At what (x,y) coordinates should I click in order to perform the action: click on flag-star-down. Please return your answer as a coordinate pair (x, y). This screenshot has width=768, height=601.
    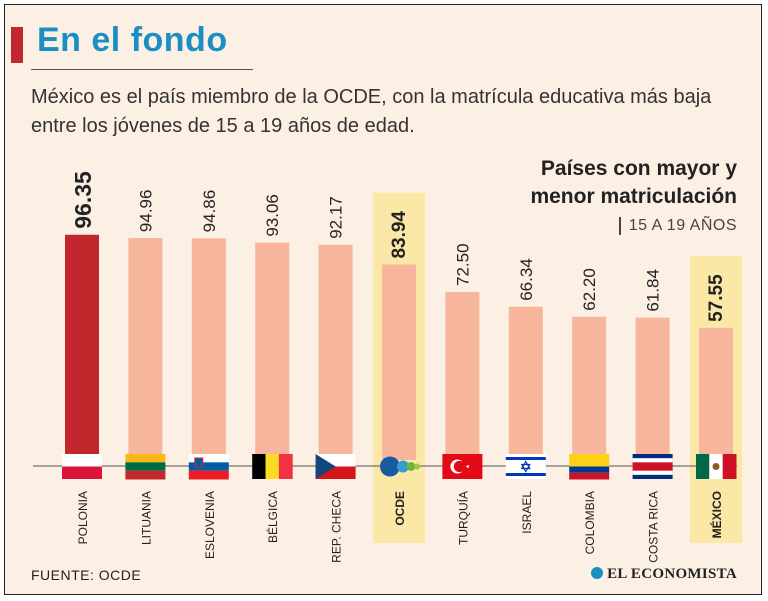
    Looking at the image, I should click on (525, 468).